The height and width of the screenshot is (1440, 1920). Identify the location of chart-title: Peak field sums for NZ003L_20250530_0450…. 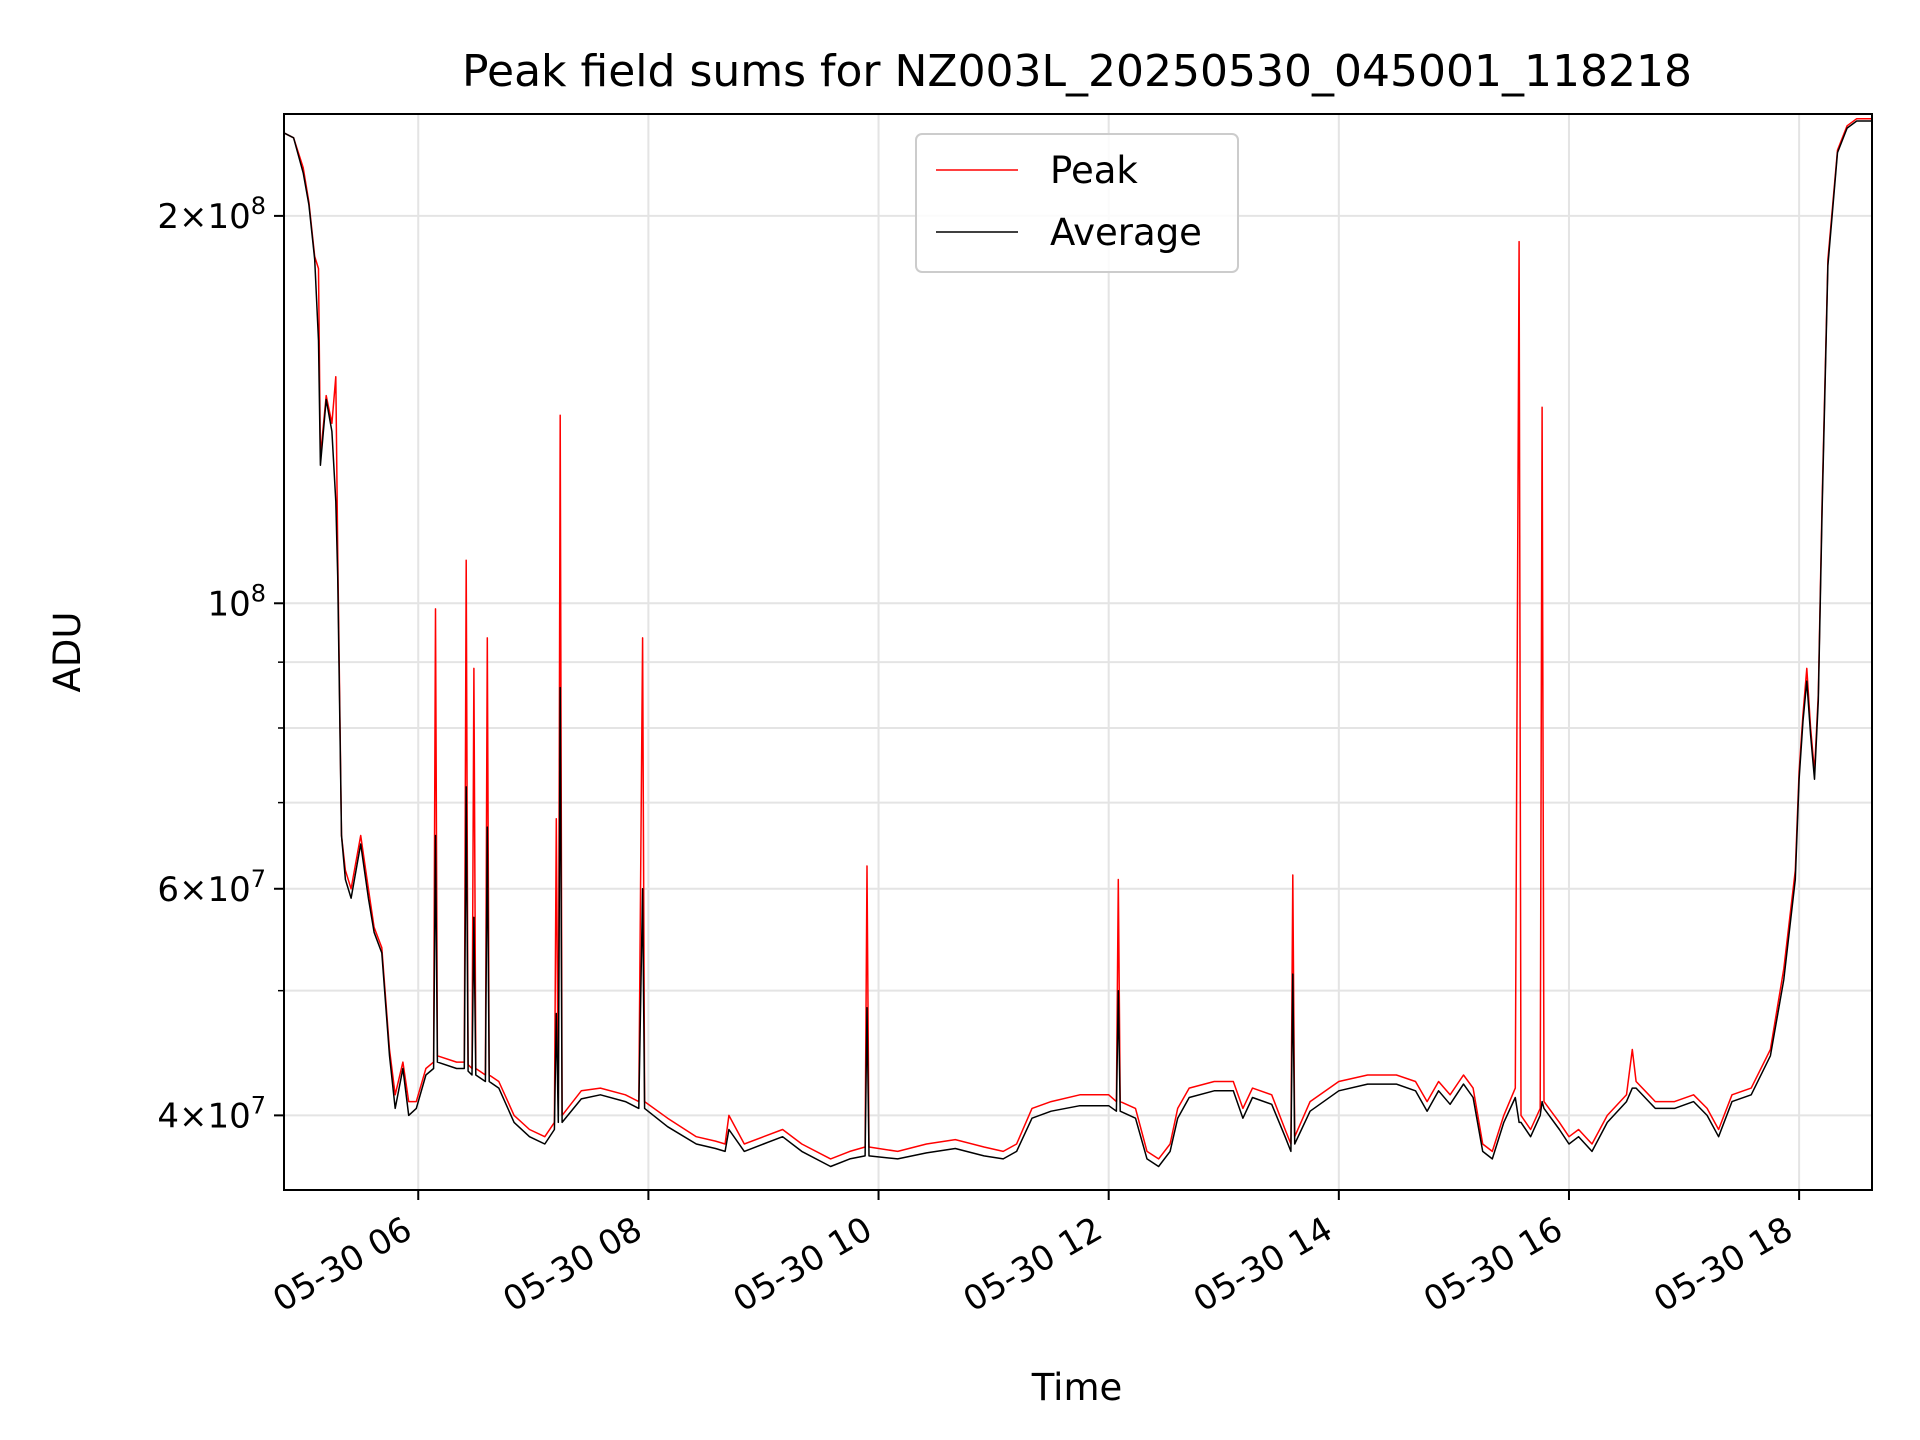
(1077, 71).